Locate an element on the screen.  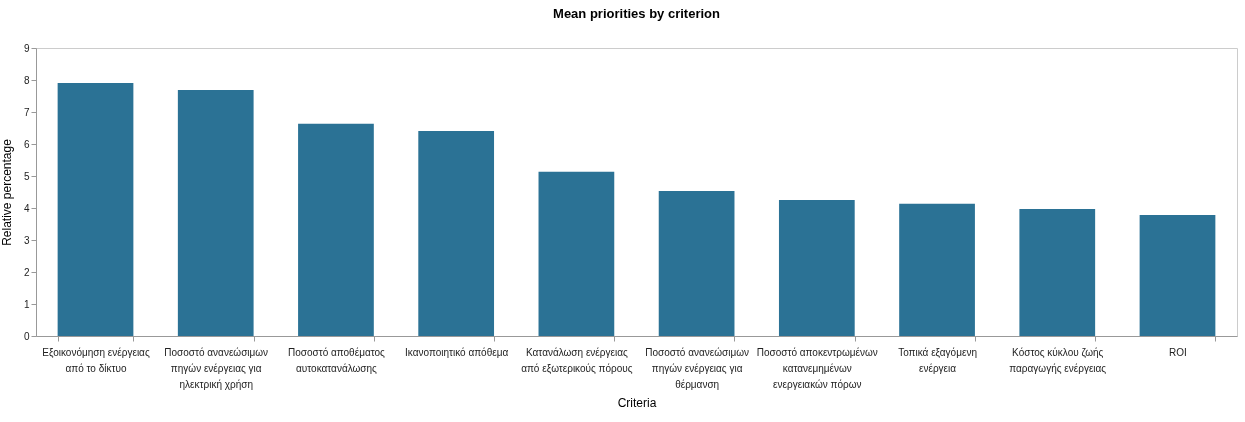
x-tick-label: Ποσοστό ανανεώσιμων πηγών ενέργειας για θέρμανση is located at coordinates (697, 368).